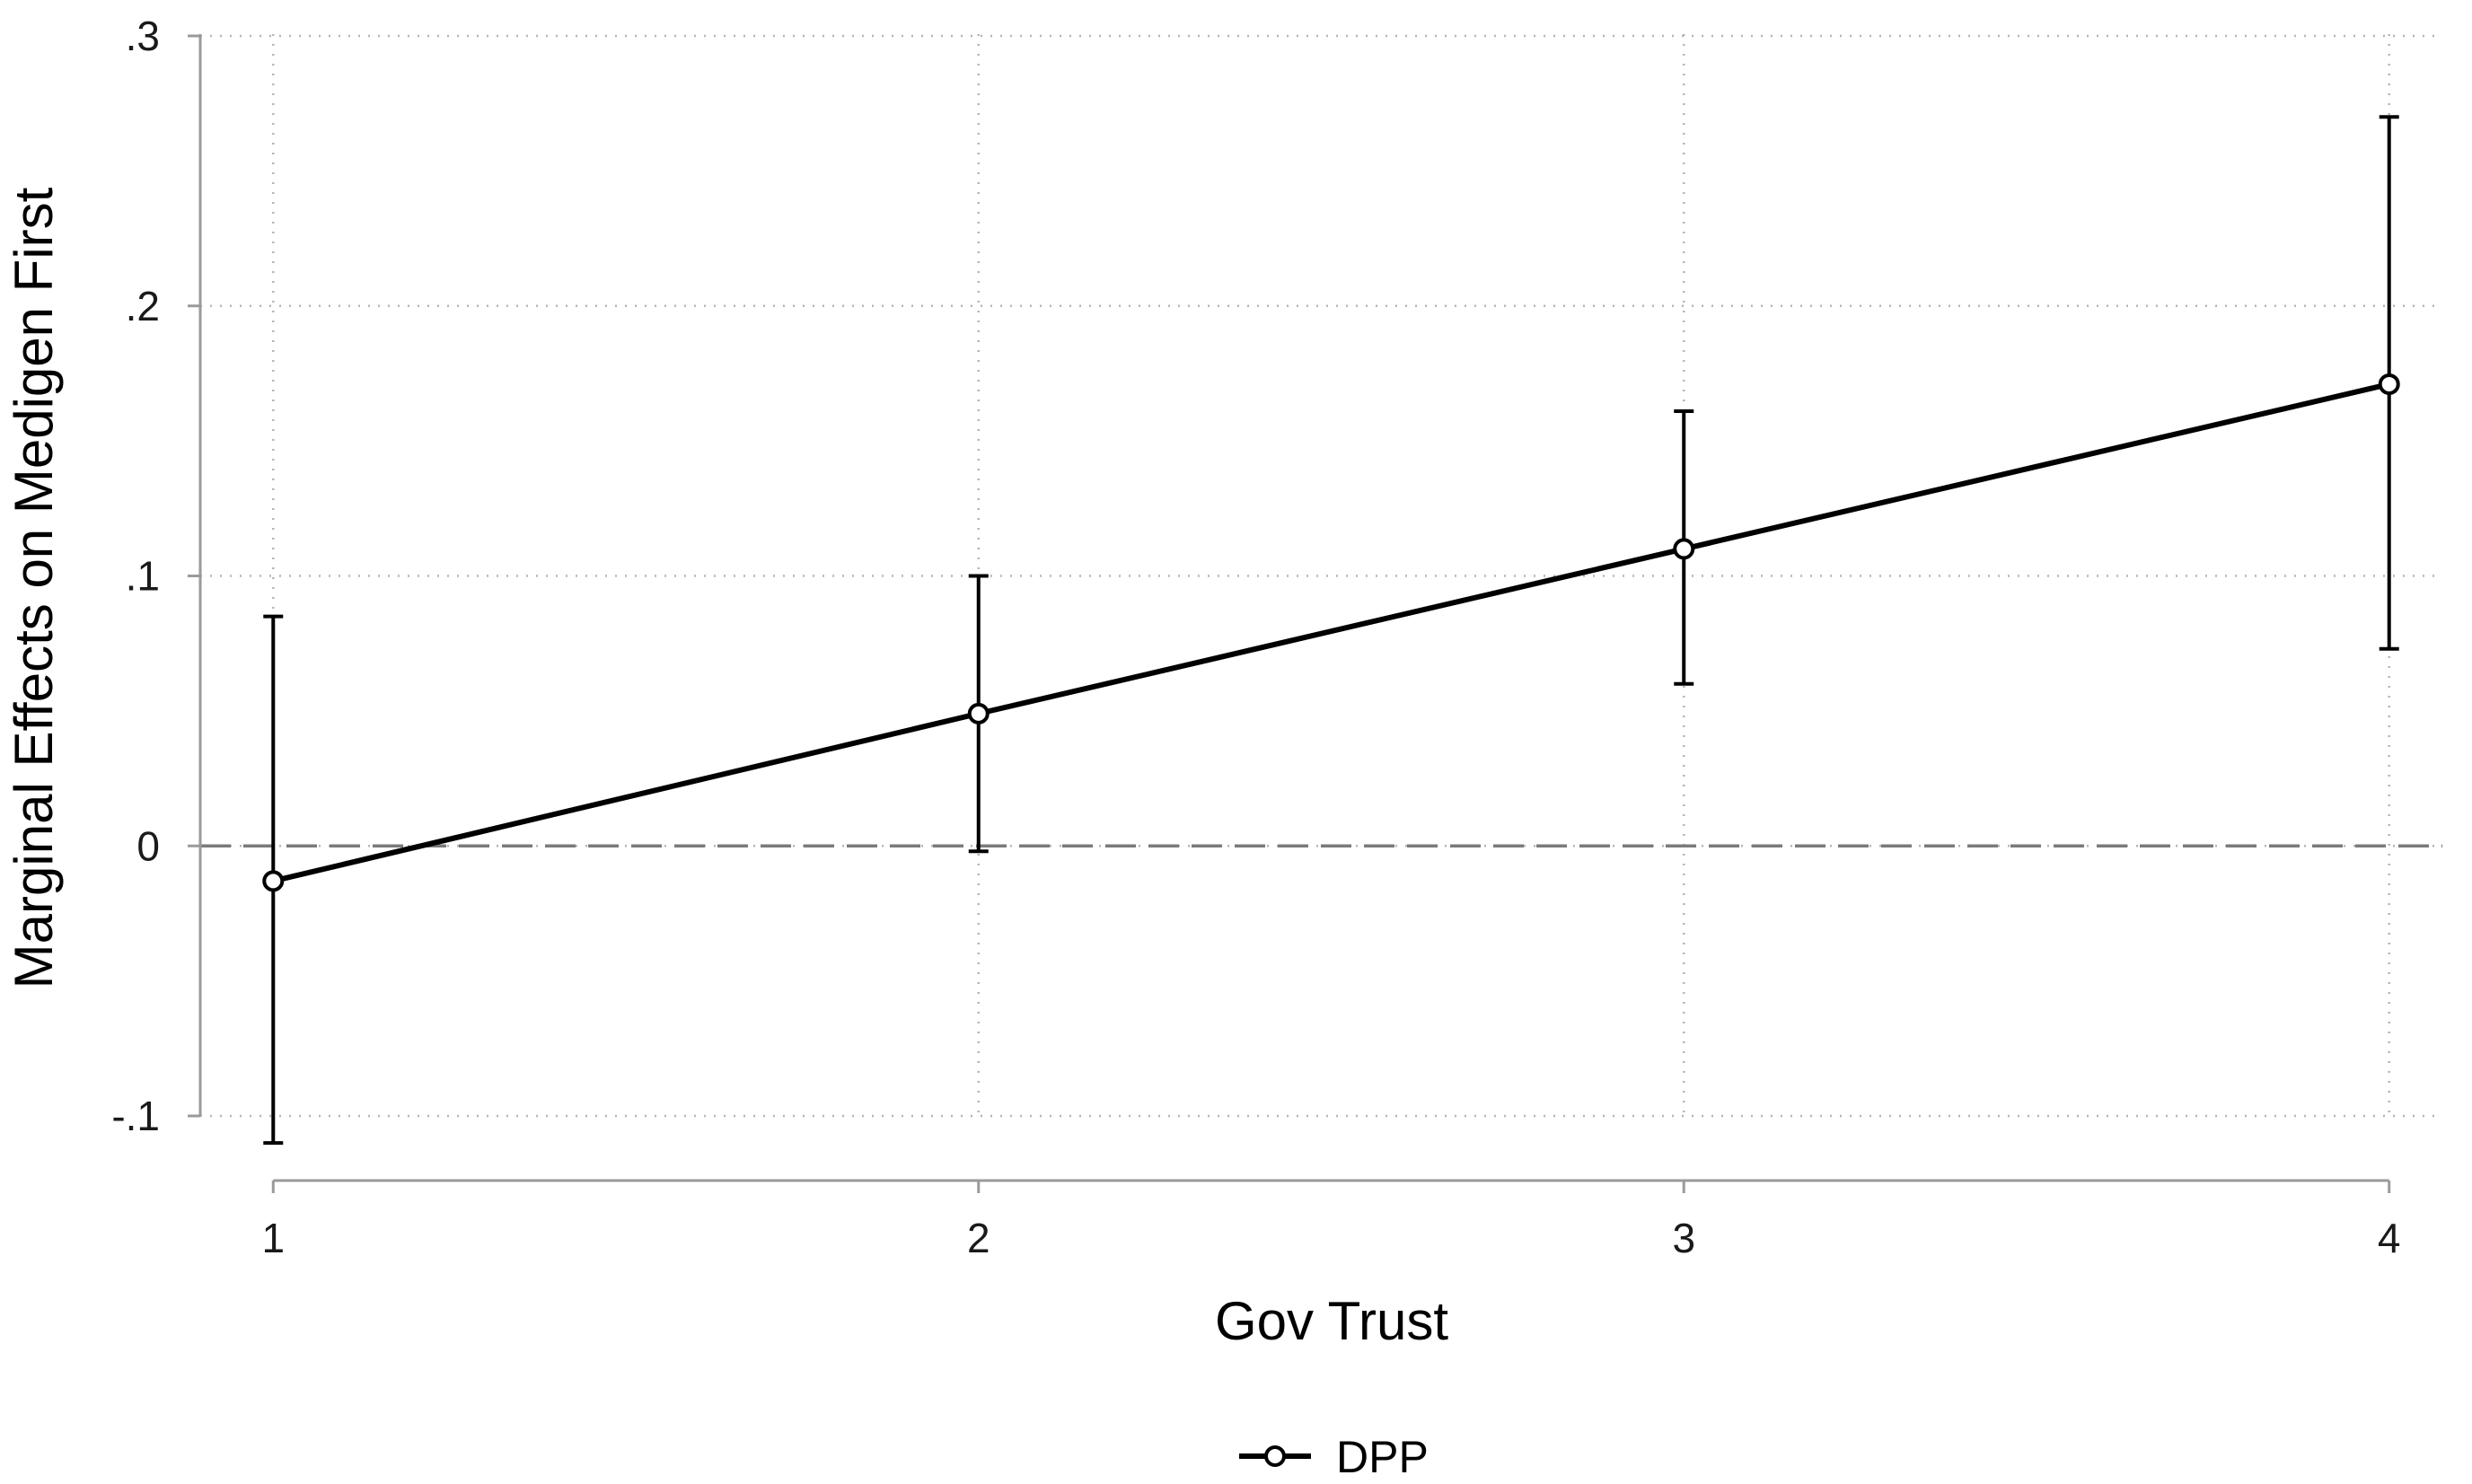 Image resolution: width=2472 pixels, height=1484 pixels. Describe the element at coordinates (1331, 1321) in the screenshot. I see `x-axis-title: Gov Trust` at that location.